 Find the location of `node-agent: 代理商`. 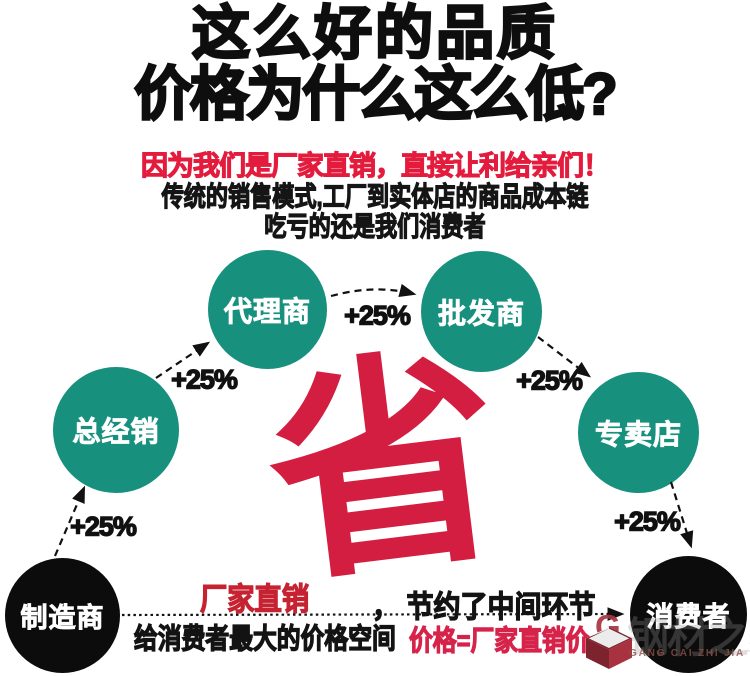

node-agent: 代理商 is located at coordinates (267, 309).